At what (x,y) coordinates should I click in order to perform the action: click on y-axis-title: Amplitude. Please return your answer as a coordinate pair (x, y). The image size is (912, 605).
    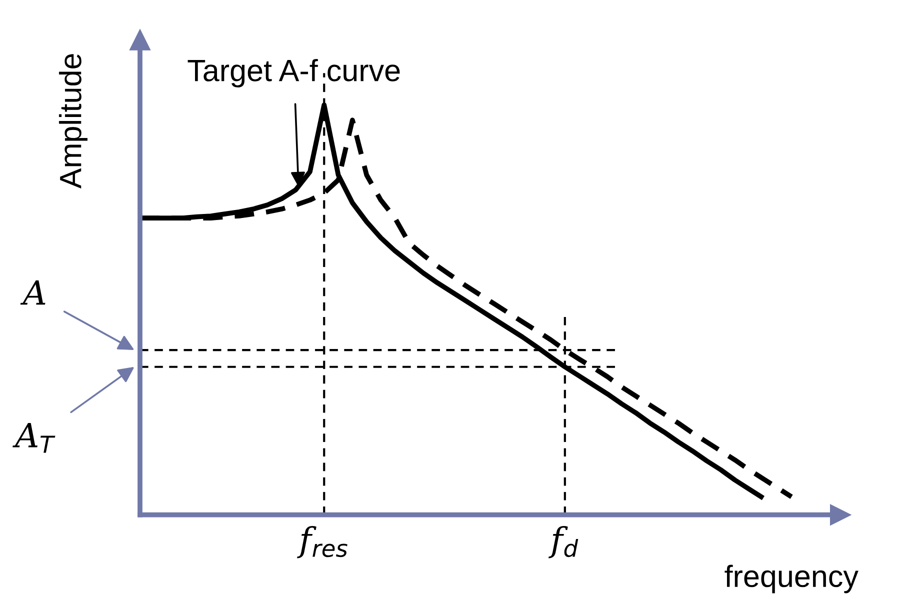
    Looking at the image, I should click on (73, 121).